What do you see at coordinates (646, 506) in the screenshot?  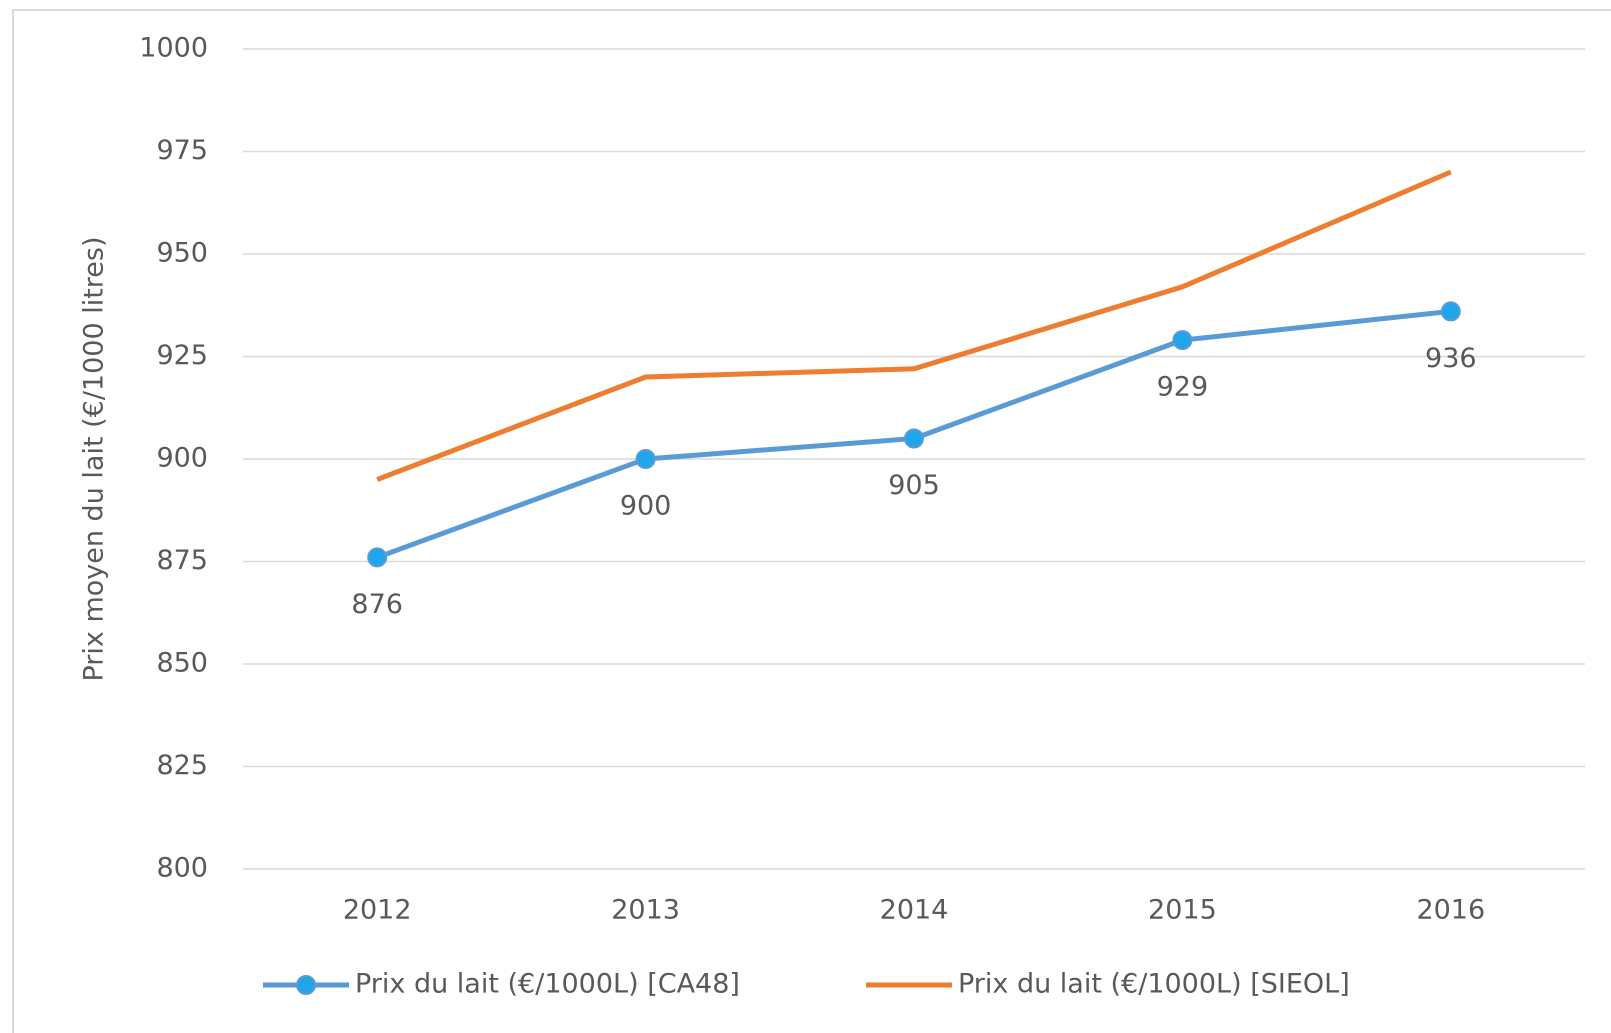 I see `data-label: 900` at bounding box center [646, 506].